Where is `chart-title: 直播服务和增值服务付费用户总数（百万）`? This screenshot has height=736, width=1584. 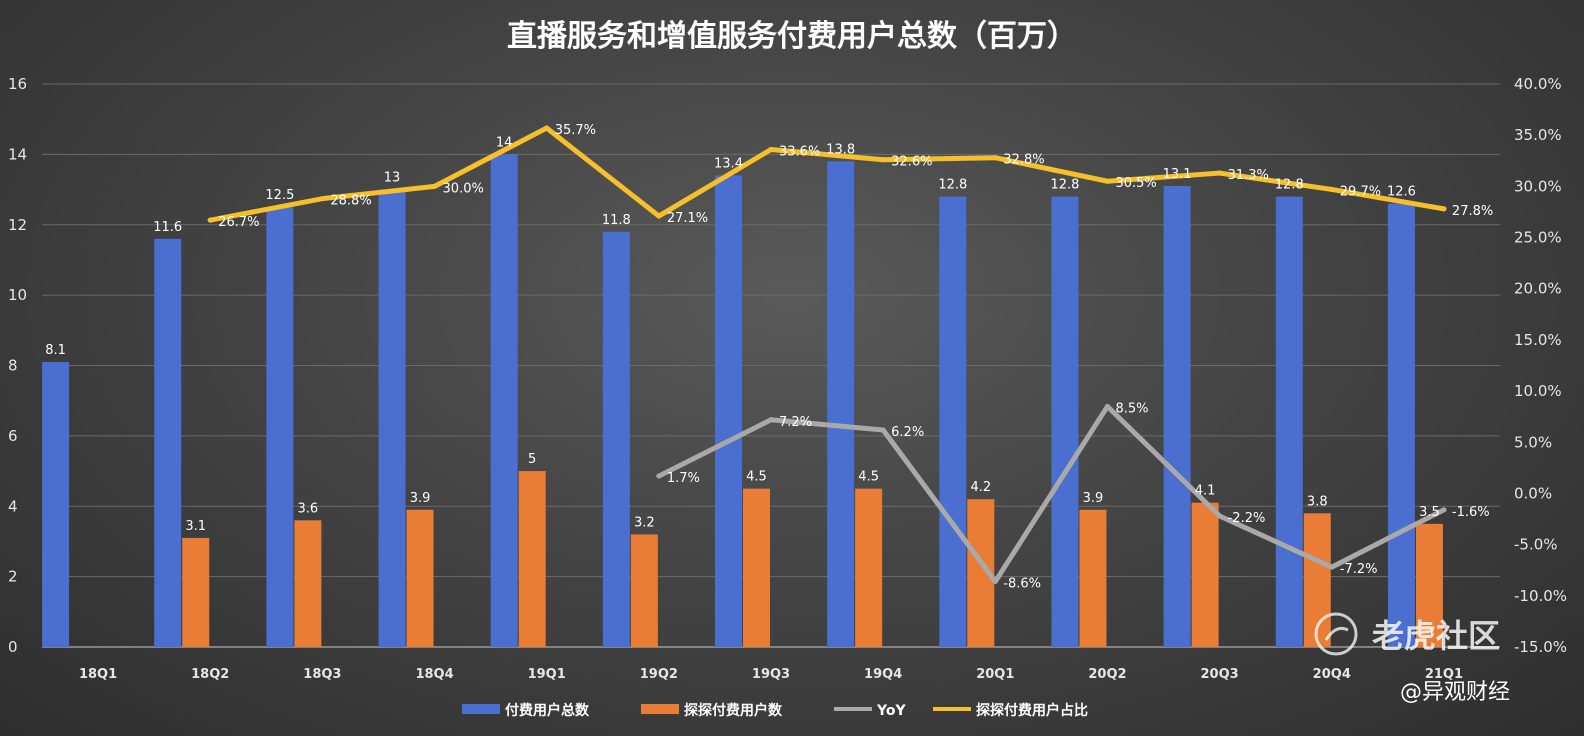 chart-title: 直播服务和增值服务付费用户总数（百万） is located at coordinates (792, 36).